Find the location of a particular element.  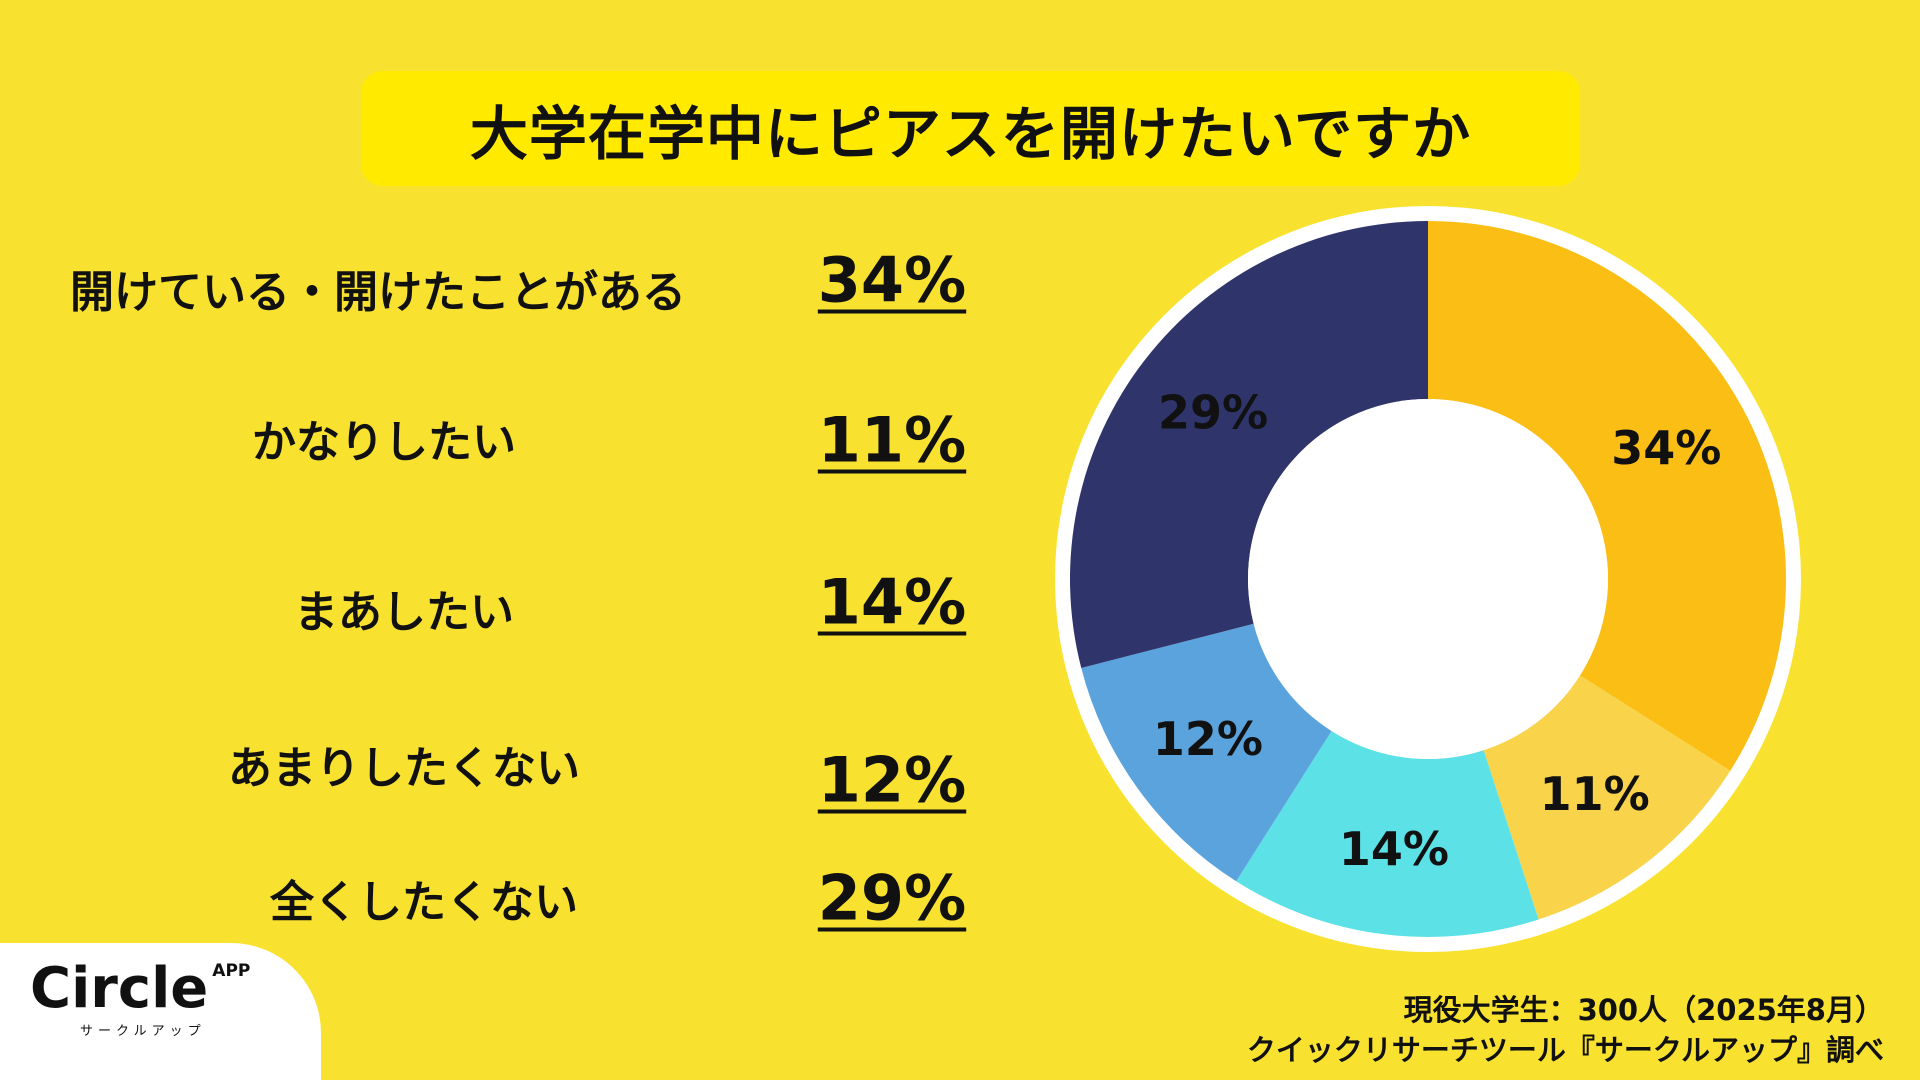

category-label: 全くしたくない is located at coordinates (424, 902).